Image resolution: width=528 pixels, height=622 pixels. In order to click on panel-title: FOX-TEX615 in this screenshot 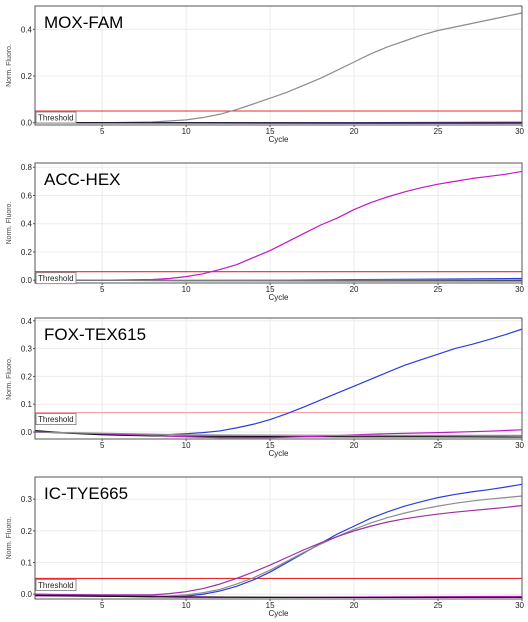, I will do `click(95, 334)`.